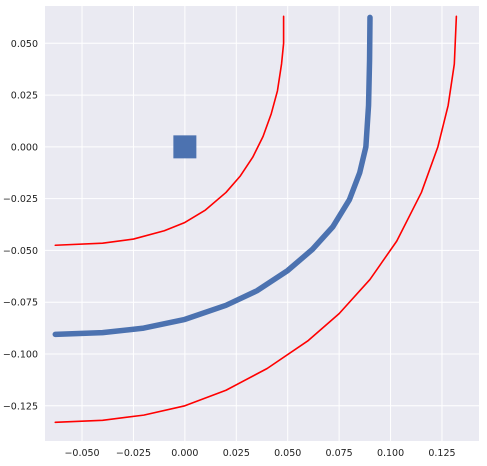  What do you see at coordinates (390, 453) in the screenshot?
I see `x-tick-label: 0.100` at bounding box center [390, 453].